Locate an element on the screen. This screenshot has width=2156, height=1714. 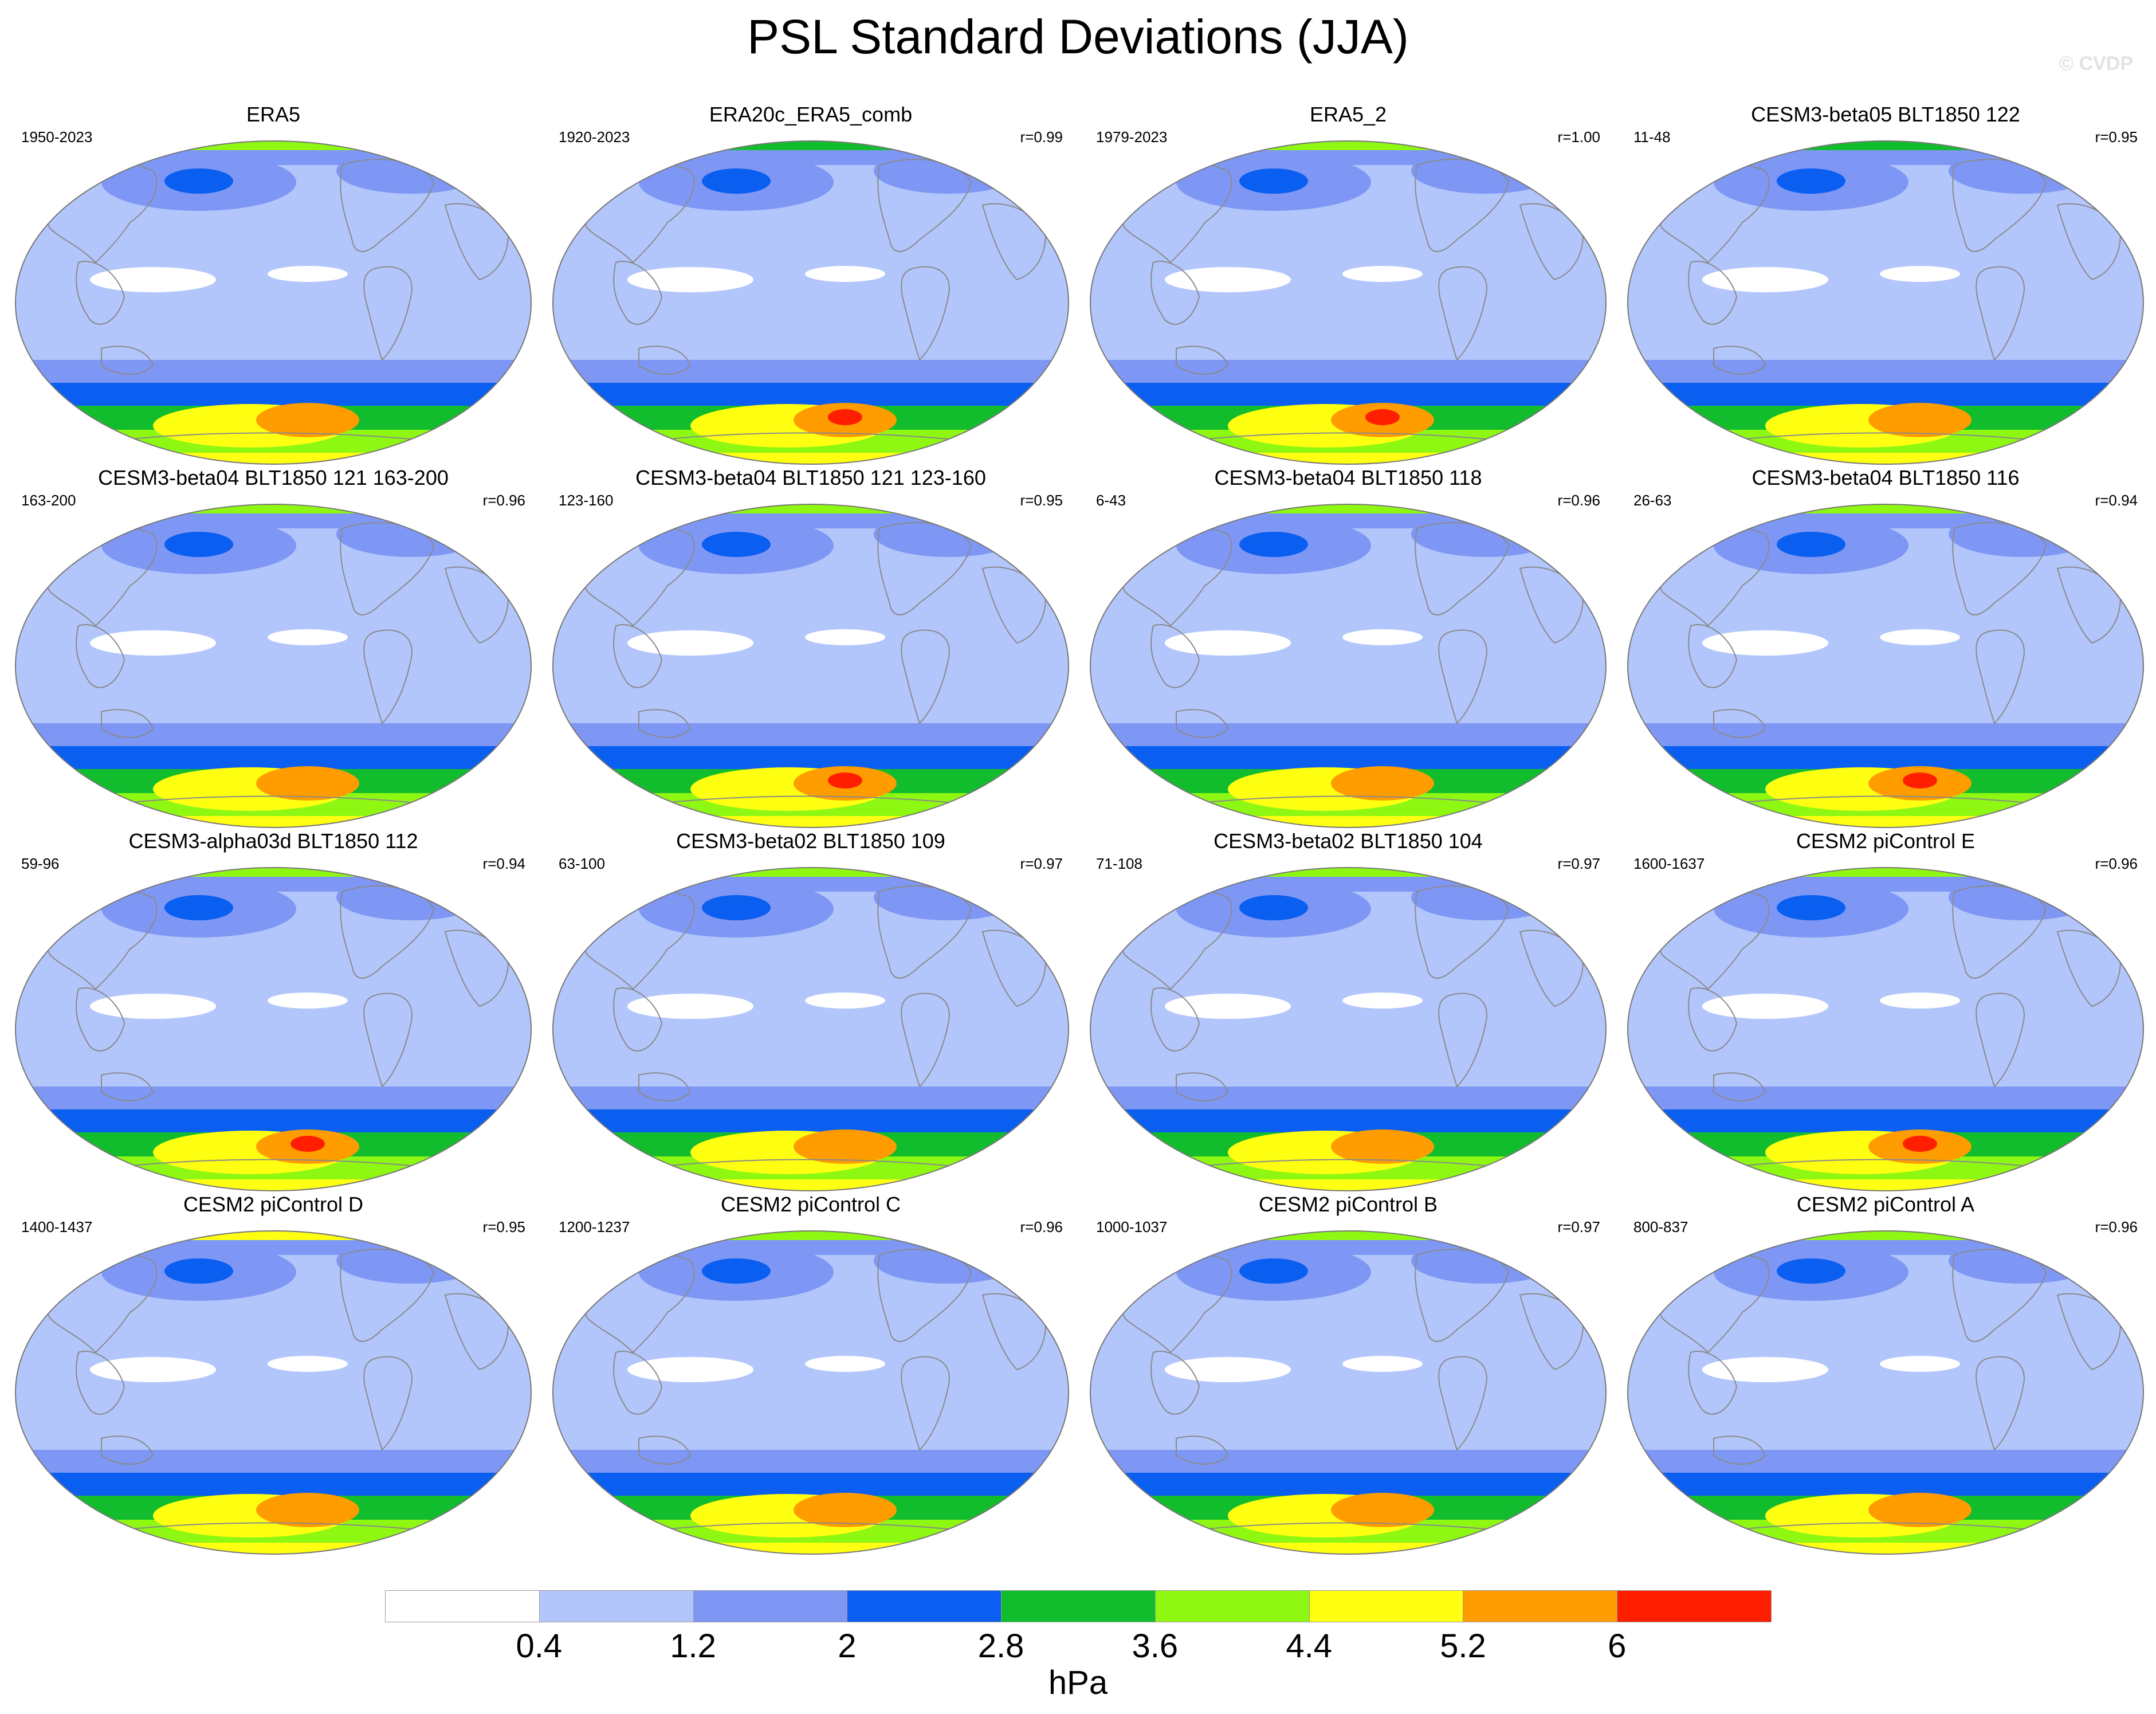
panel-correlation: r=0.97 is located at coordinates (1041, 863).